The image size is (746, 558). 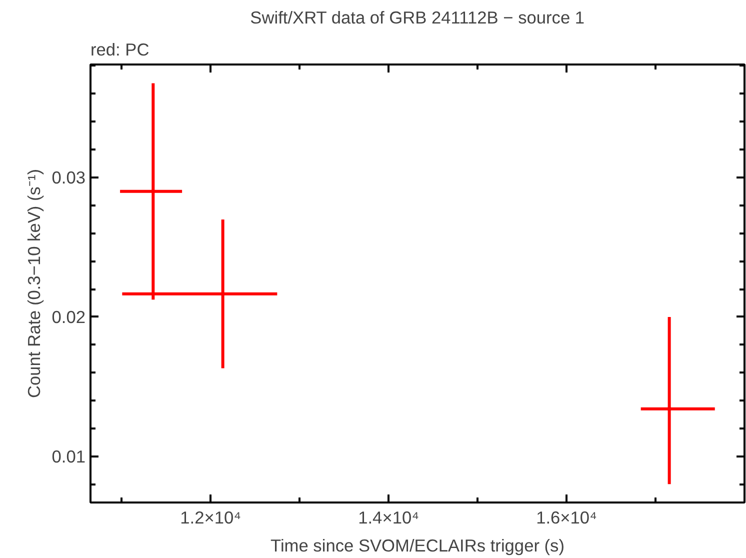 I want to click on x-axis-title: Time since SVOM/ECLAIRs trigger (s), so click(x=417, y=546).